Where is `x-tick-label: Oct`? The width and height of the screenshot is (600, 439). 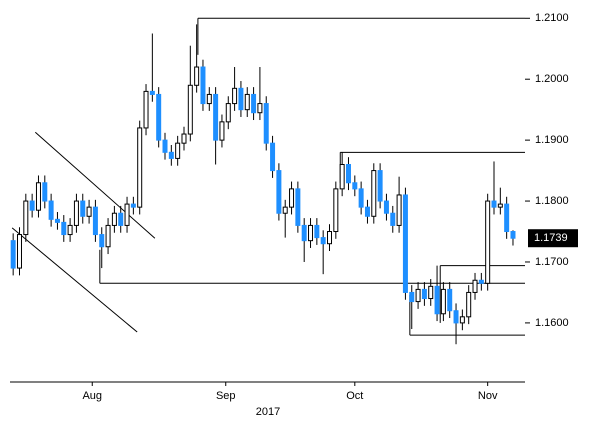 x-tick-label: Oct is located at coordinates (354, 396).